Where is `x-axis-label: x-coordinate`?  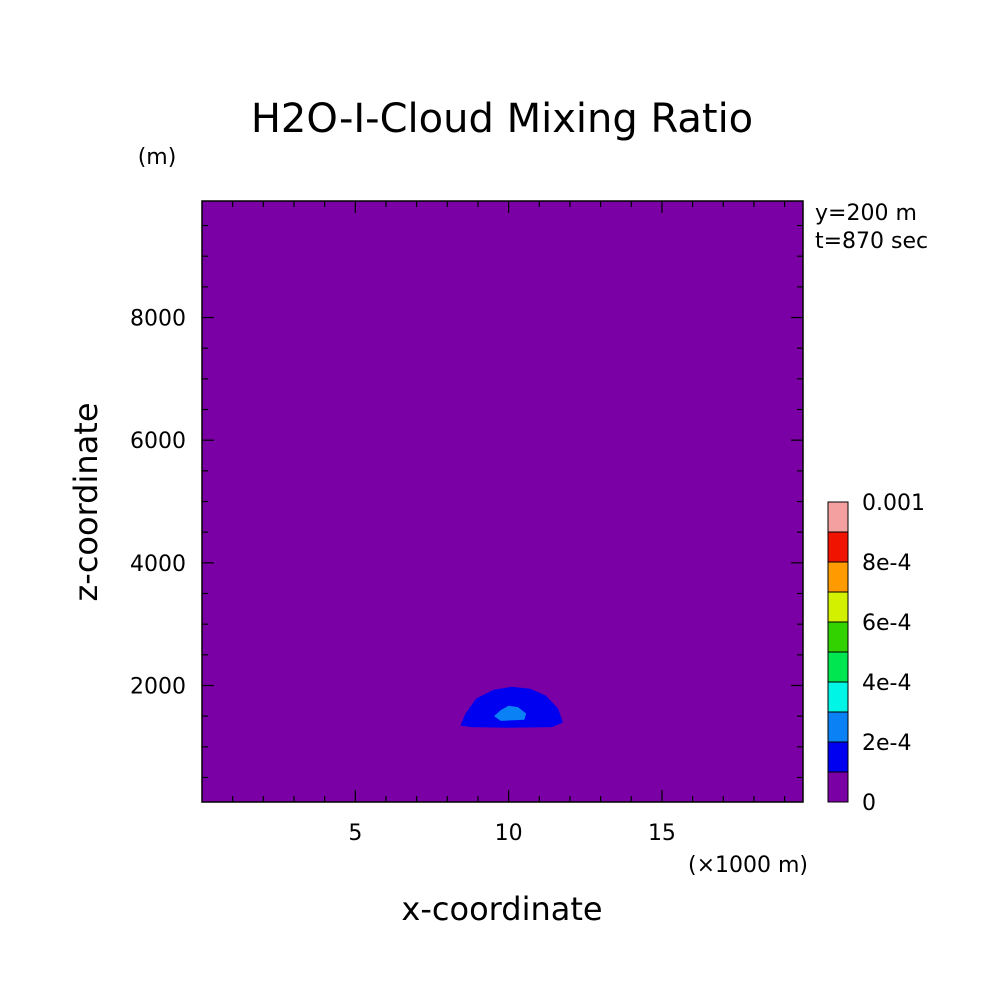 x-axis-label: x-coordinate is located at coordinates (501, 909).